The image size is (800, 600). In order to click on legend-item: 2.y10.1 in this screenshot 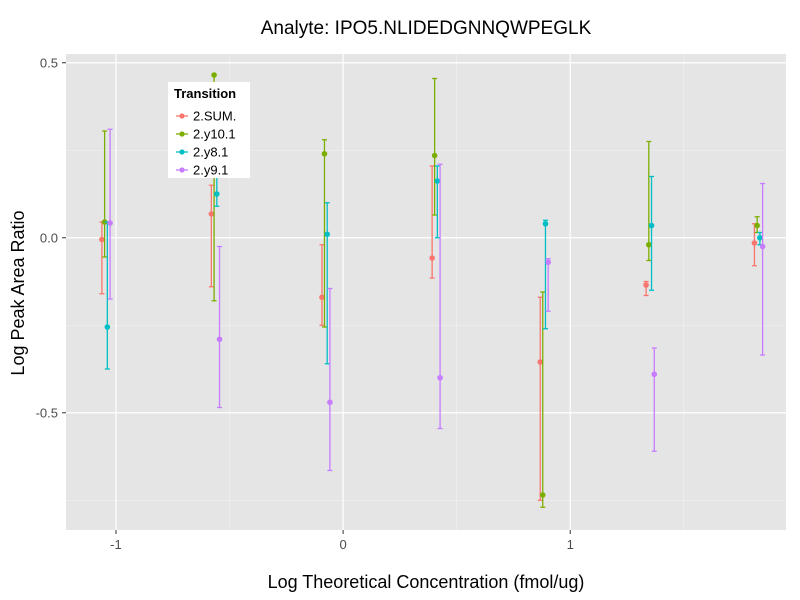, I will do `click(206, 134)`.